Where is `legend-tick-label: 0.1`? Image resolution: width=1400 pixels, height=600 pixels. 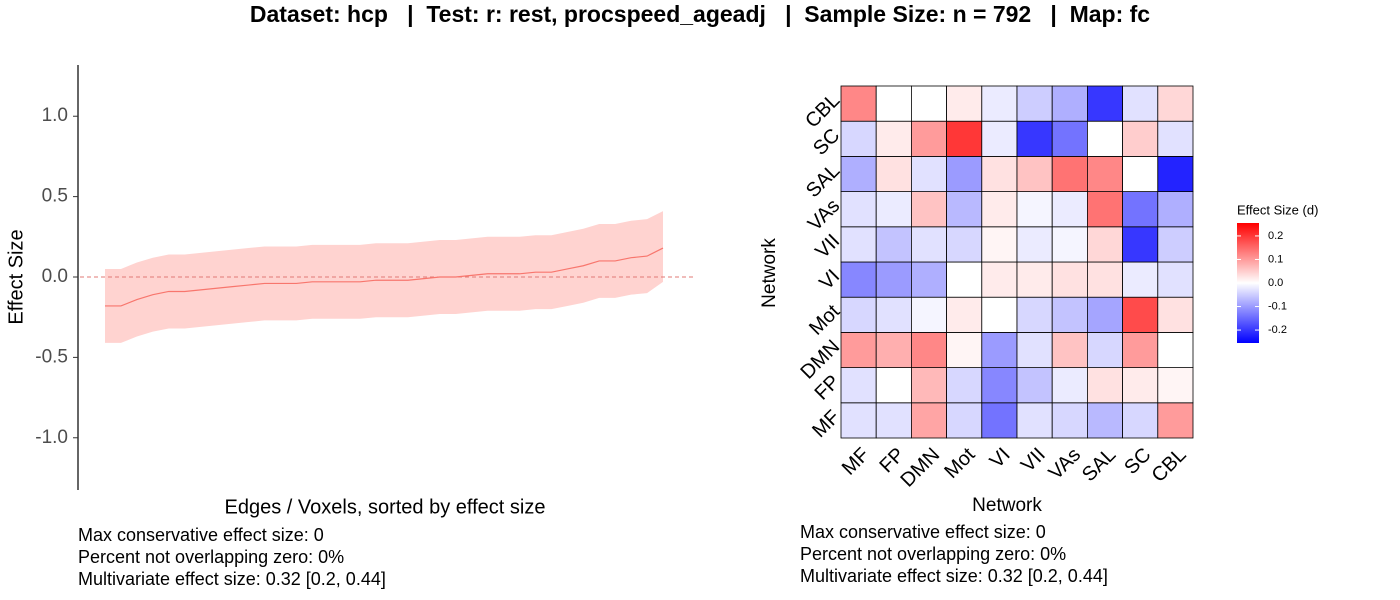
legend-tick-label: 0.1 is located at coordinates (1275, 259).